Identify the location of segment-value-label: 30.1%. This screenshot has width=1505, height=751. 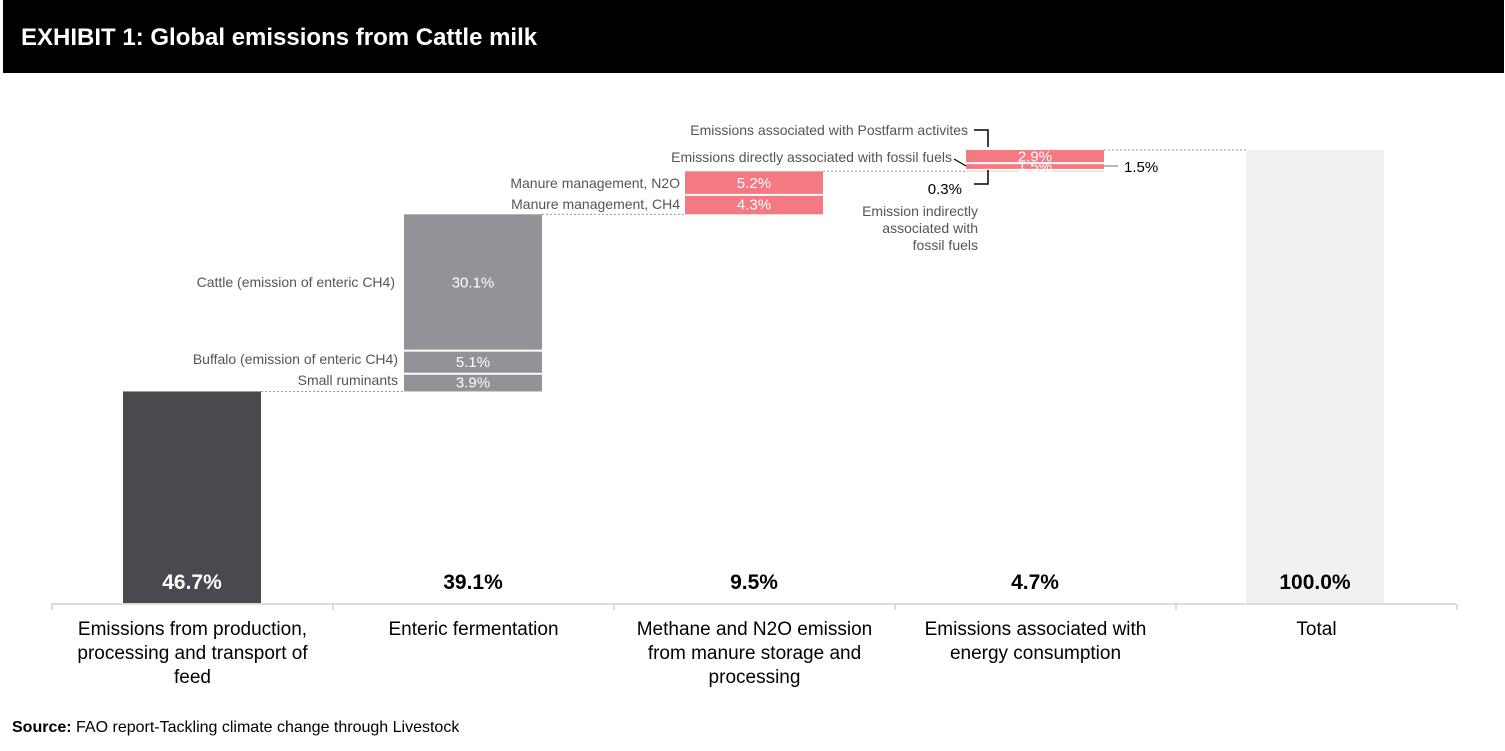
(473, 283).